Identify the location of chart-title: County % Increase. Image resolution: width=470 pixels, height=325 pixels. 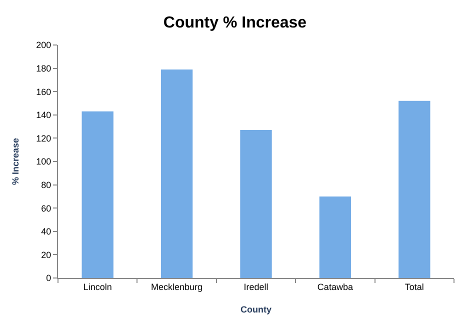
(235, 23).